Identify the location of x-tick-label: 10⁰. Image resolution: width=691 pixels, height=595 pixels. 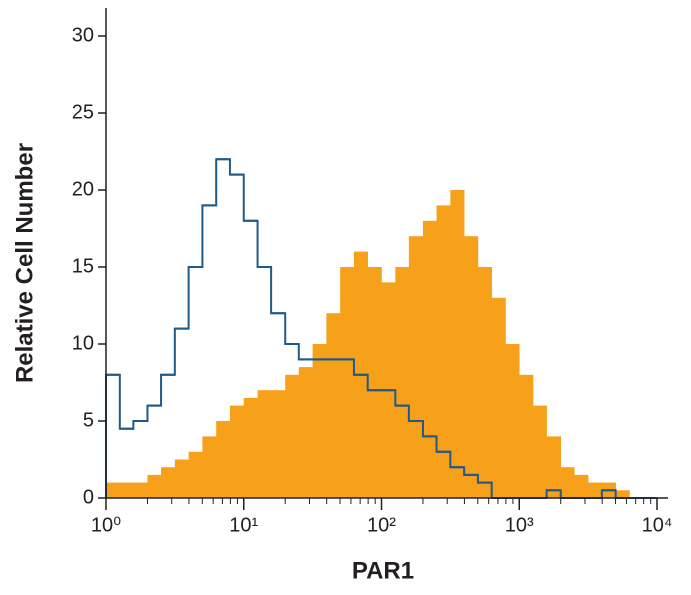
(106, 525).